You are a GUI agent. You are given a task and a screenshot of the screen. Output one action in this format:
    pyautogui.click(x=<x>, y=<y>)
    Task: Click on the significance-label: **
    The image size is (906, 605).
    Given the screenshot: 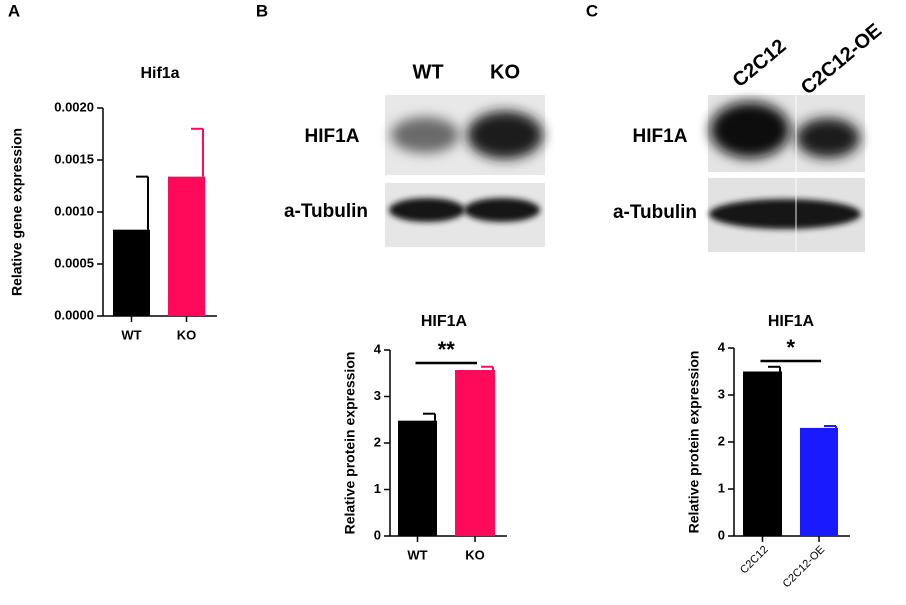 What is the action you would take?
    pyautogui.click(x=447, y=349)
    